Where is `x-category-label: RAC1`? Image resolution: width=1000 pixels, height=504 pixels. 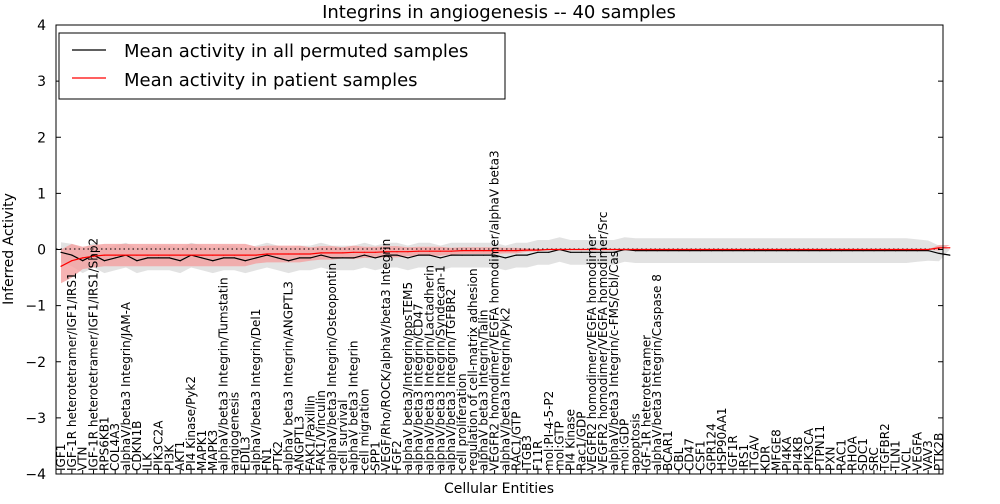
x-category-label: RAC1 is located at coordinates (841, 455).